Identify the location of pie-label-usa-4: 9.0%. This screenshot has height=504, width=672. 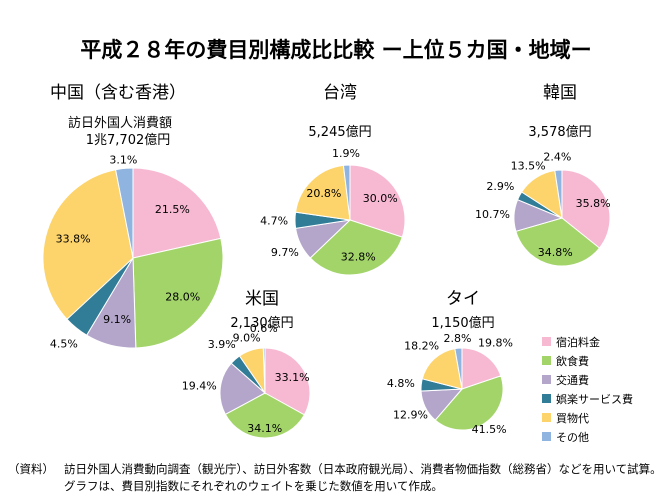
(247, 337).